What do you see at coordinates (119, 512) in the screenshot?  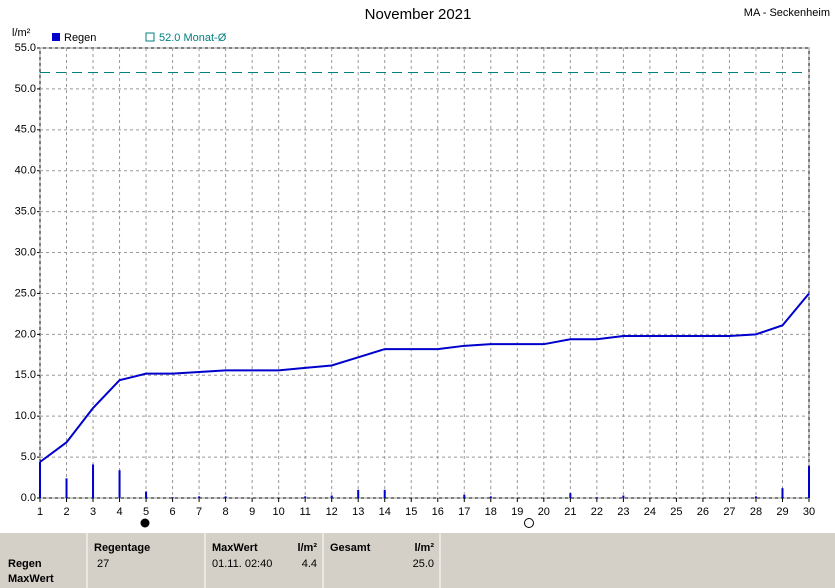 I see `x-tick-label: 4` at bounding box center [119, 512].